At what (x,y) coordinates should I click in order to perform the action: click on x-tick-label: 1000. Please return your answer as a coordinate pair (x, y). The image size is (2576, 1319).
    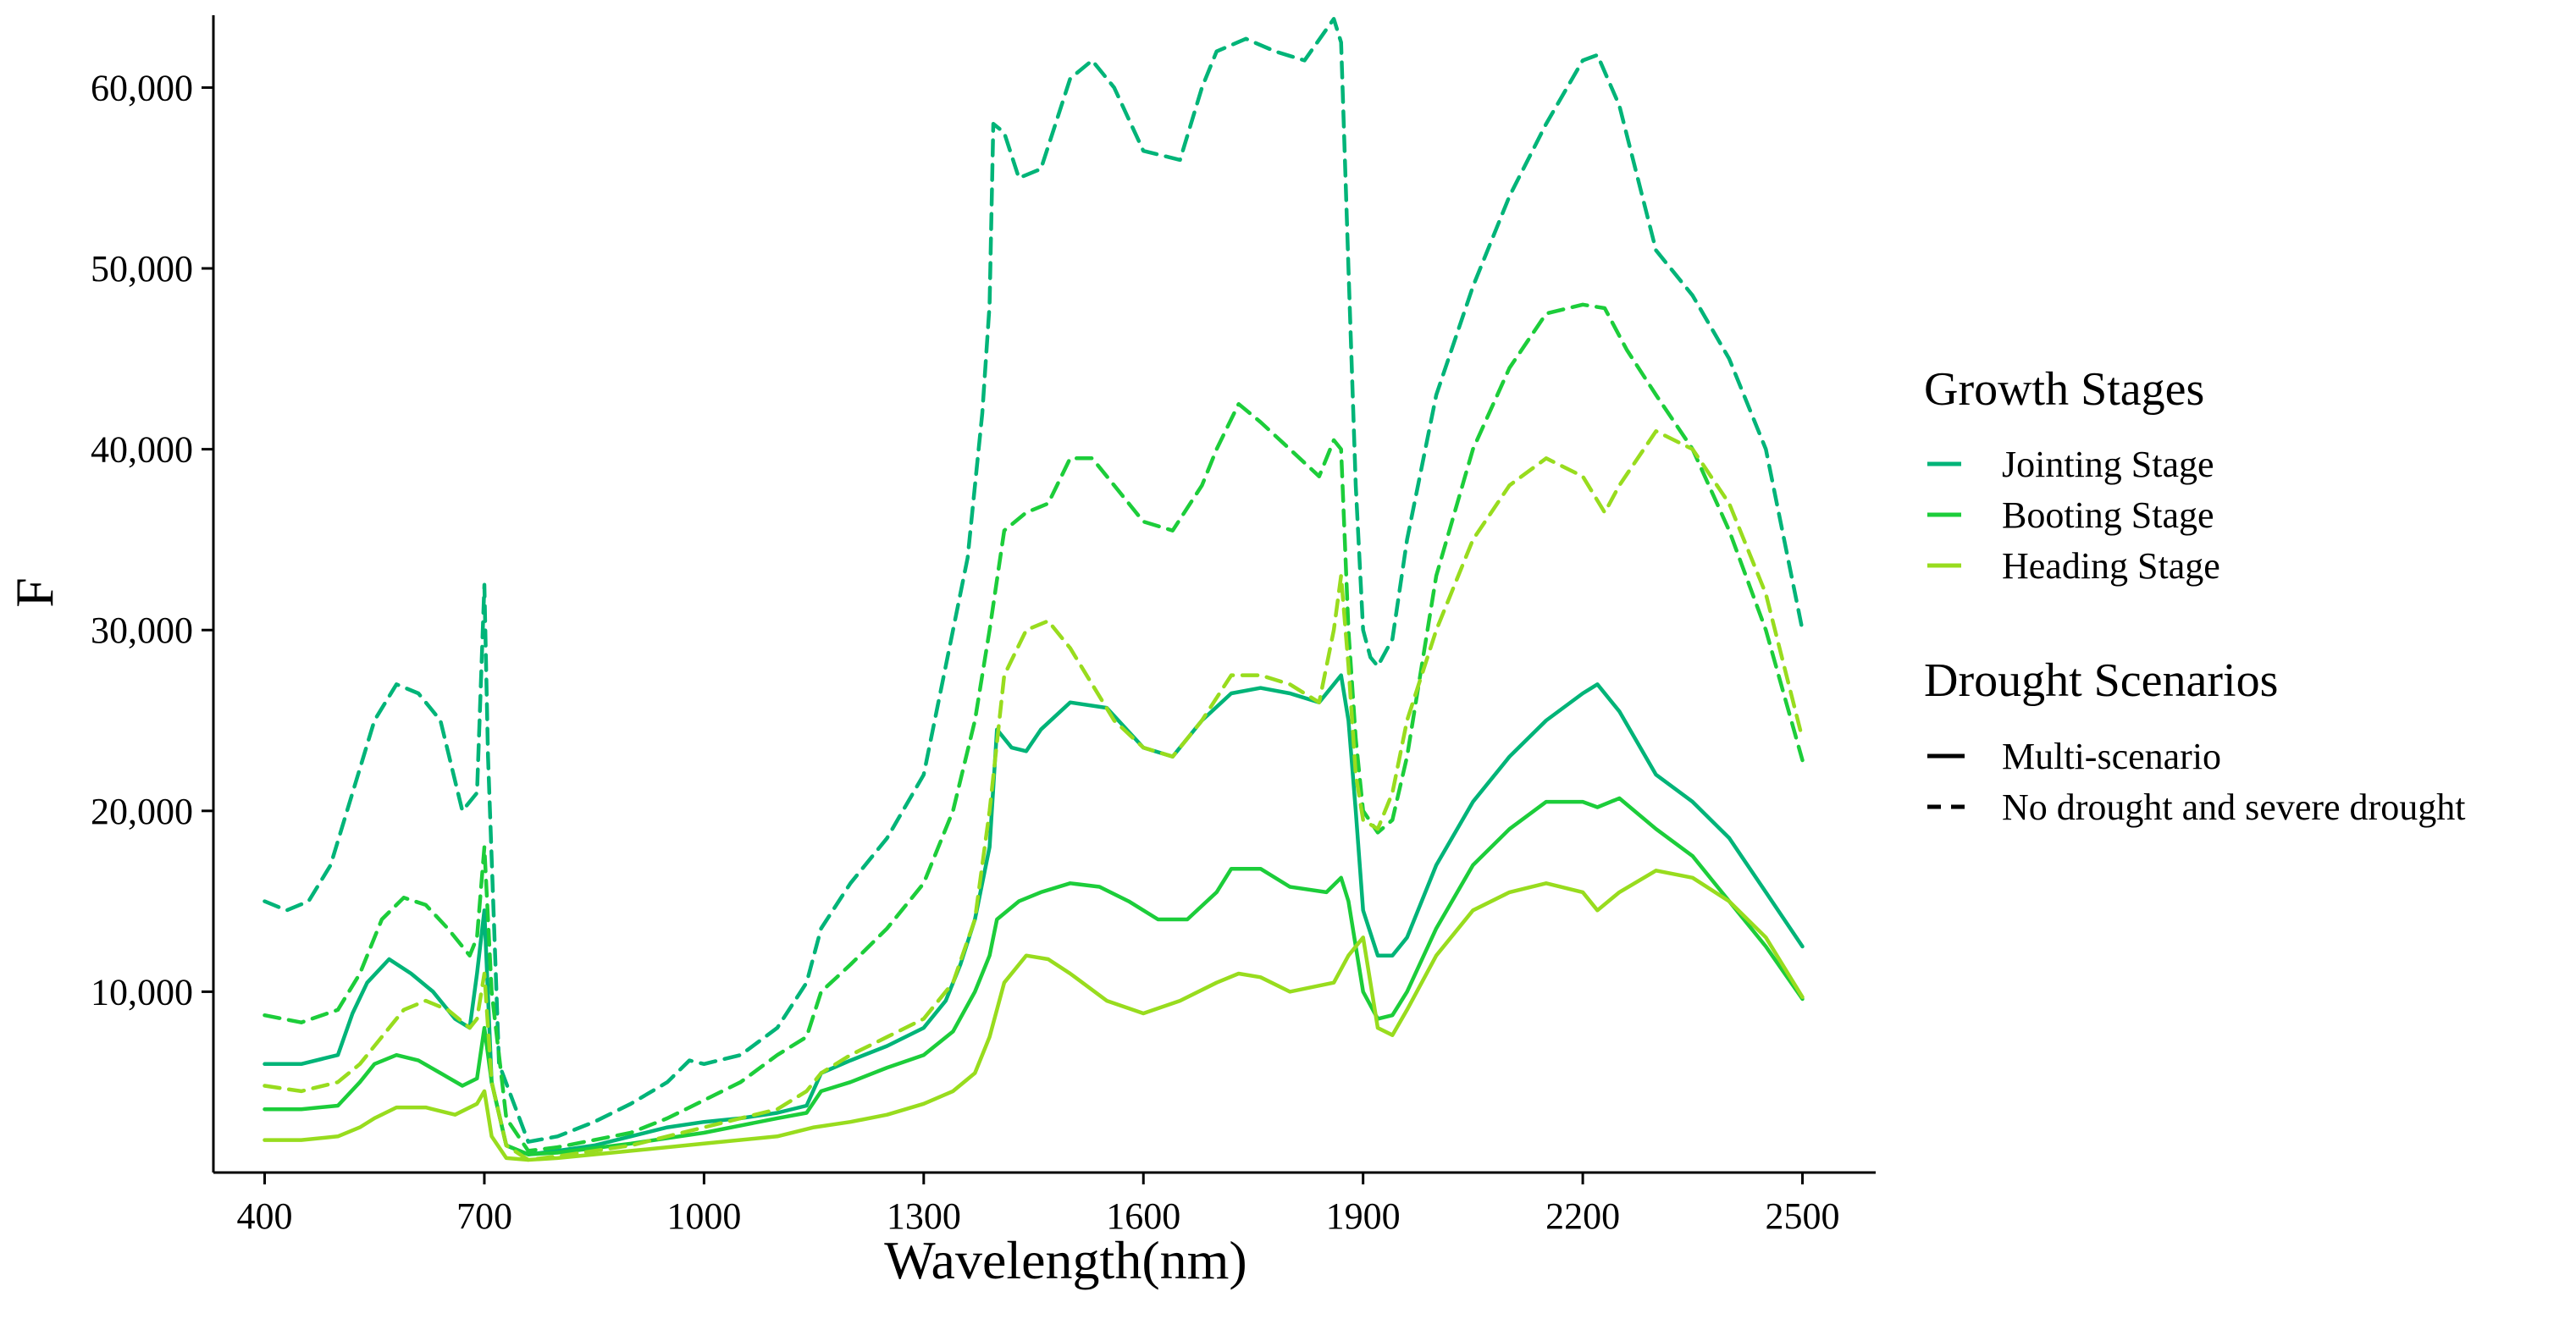
    Looking at the image, I should click on (703, 1216).